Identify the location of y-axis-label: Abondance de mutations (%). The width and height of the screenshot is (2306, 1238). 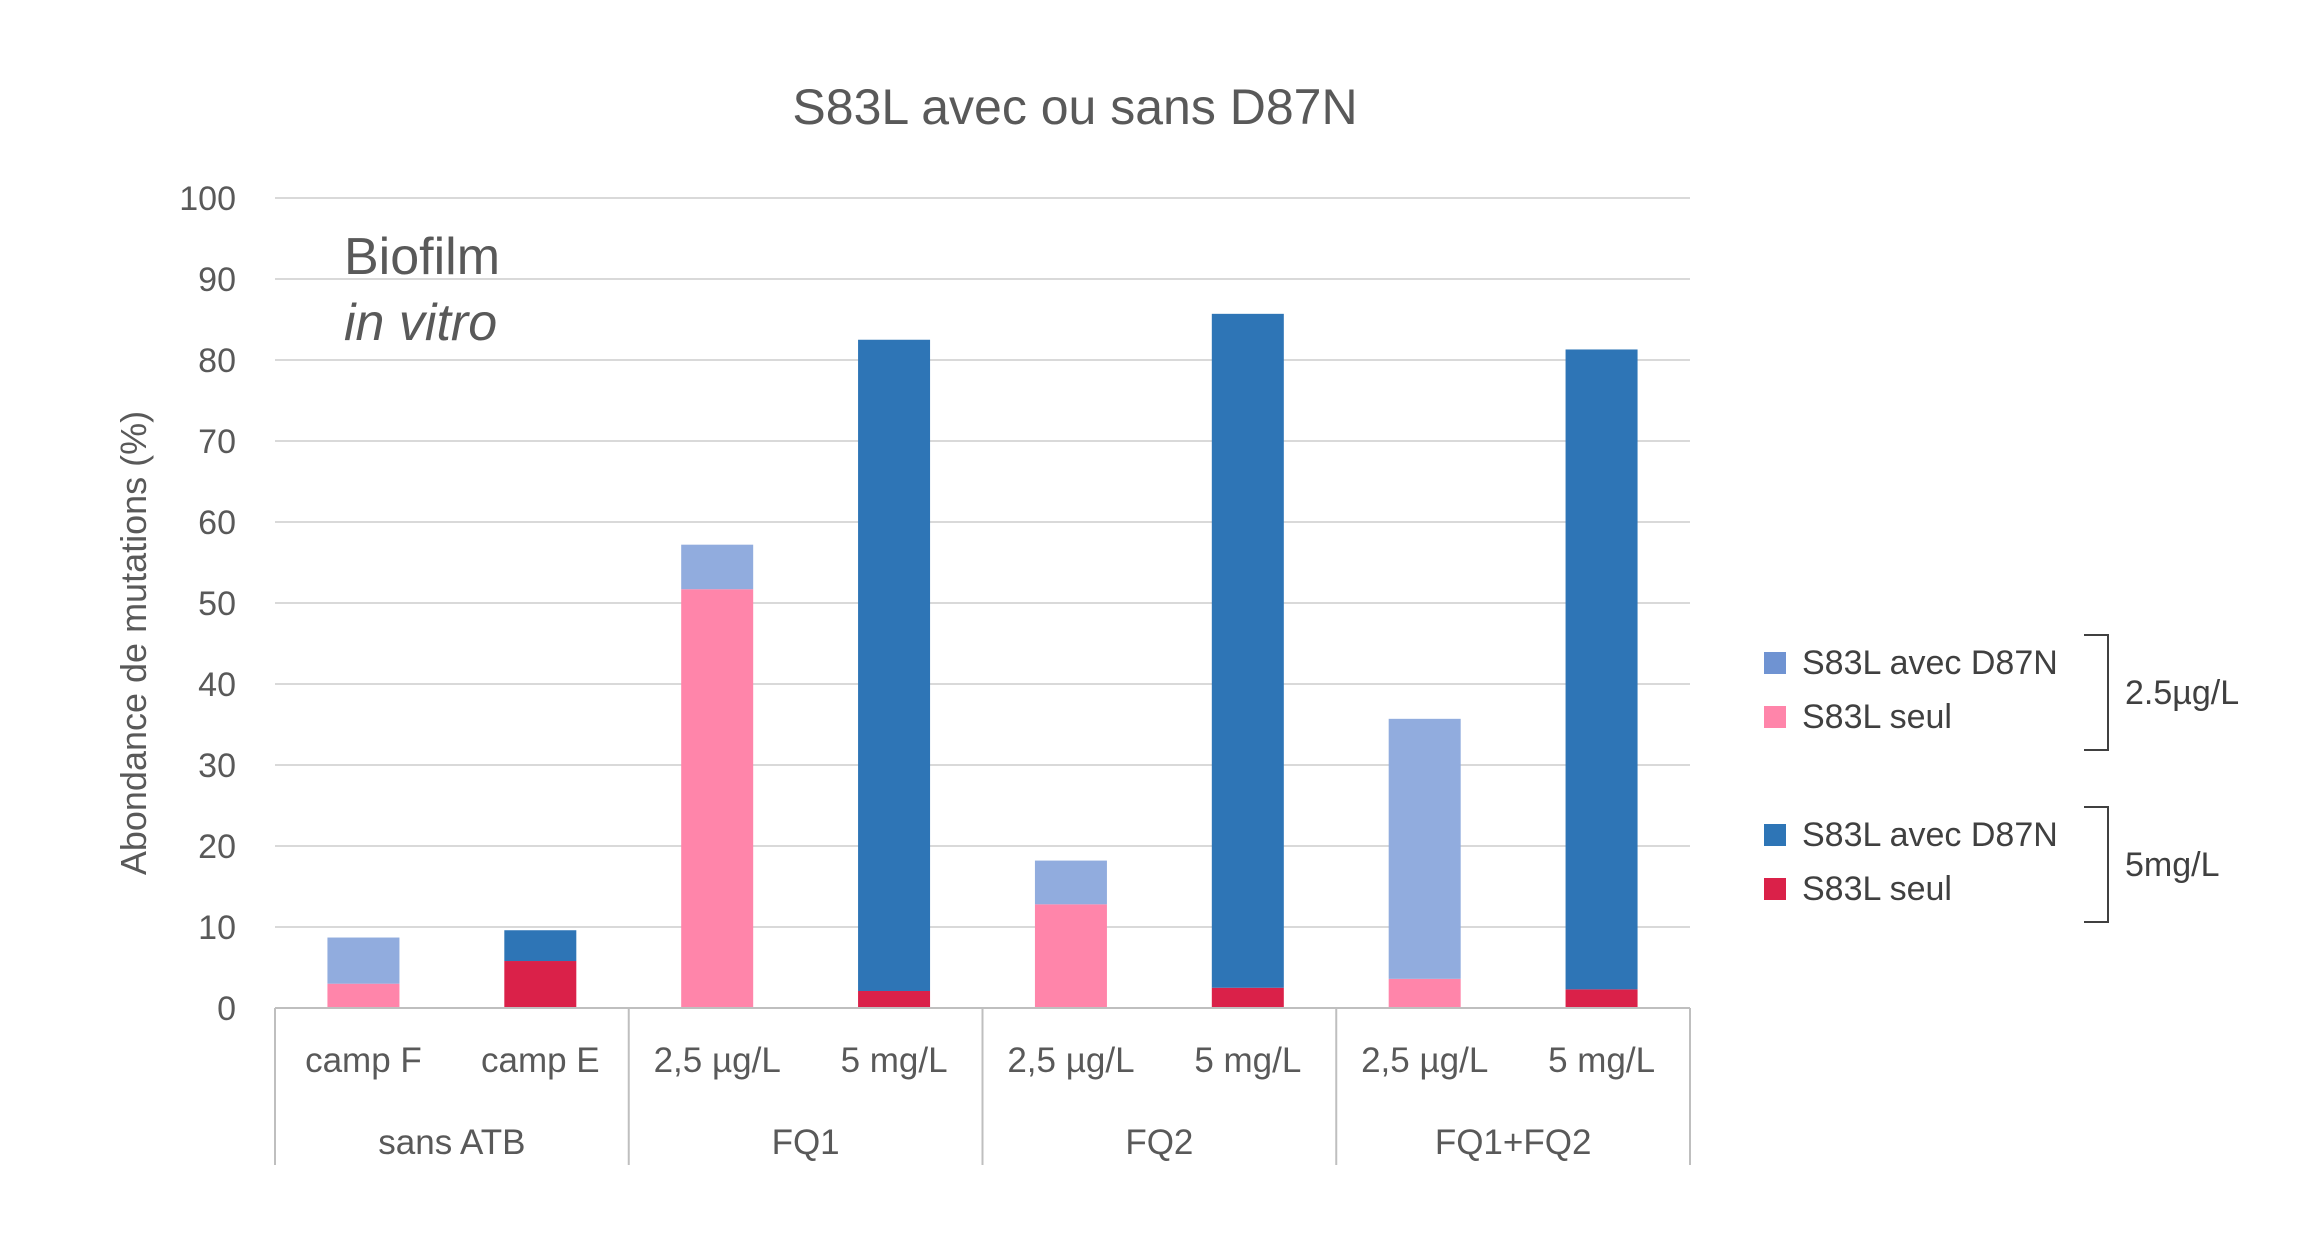
(133, 643).